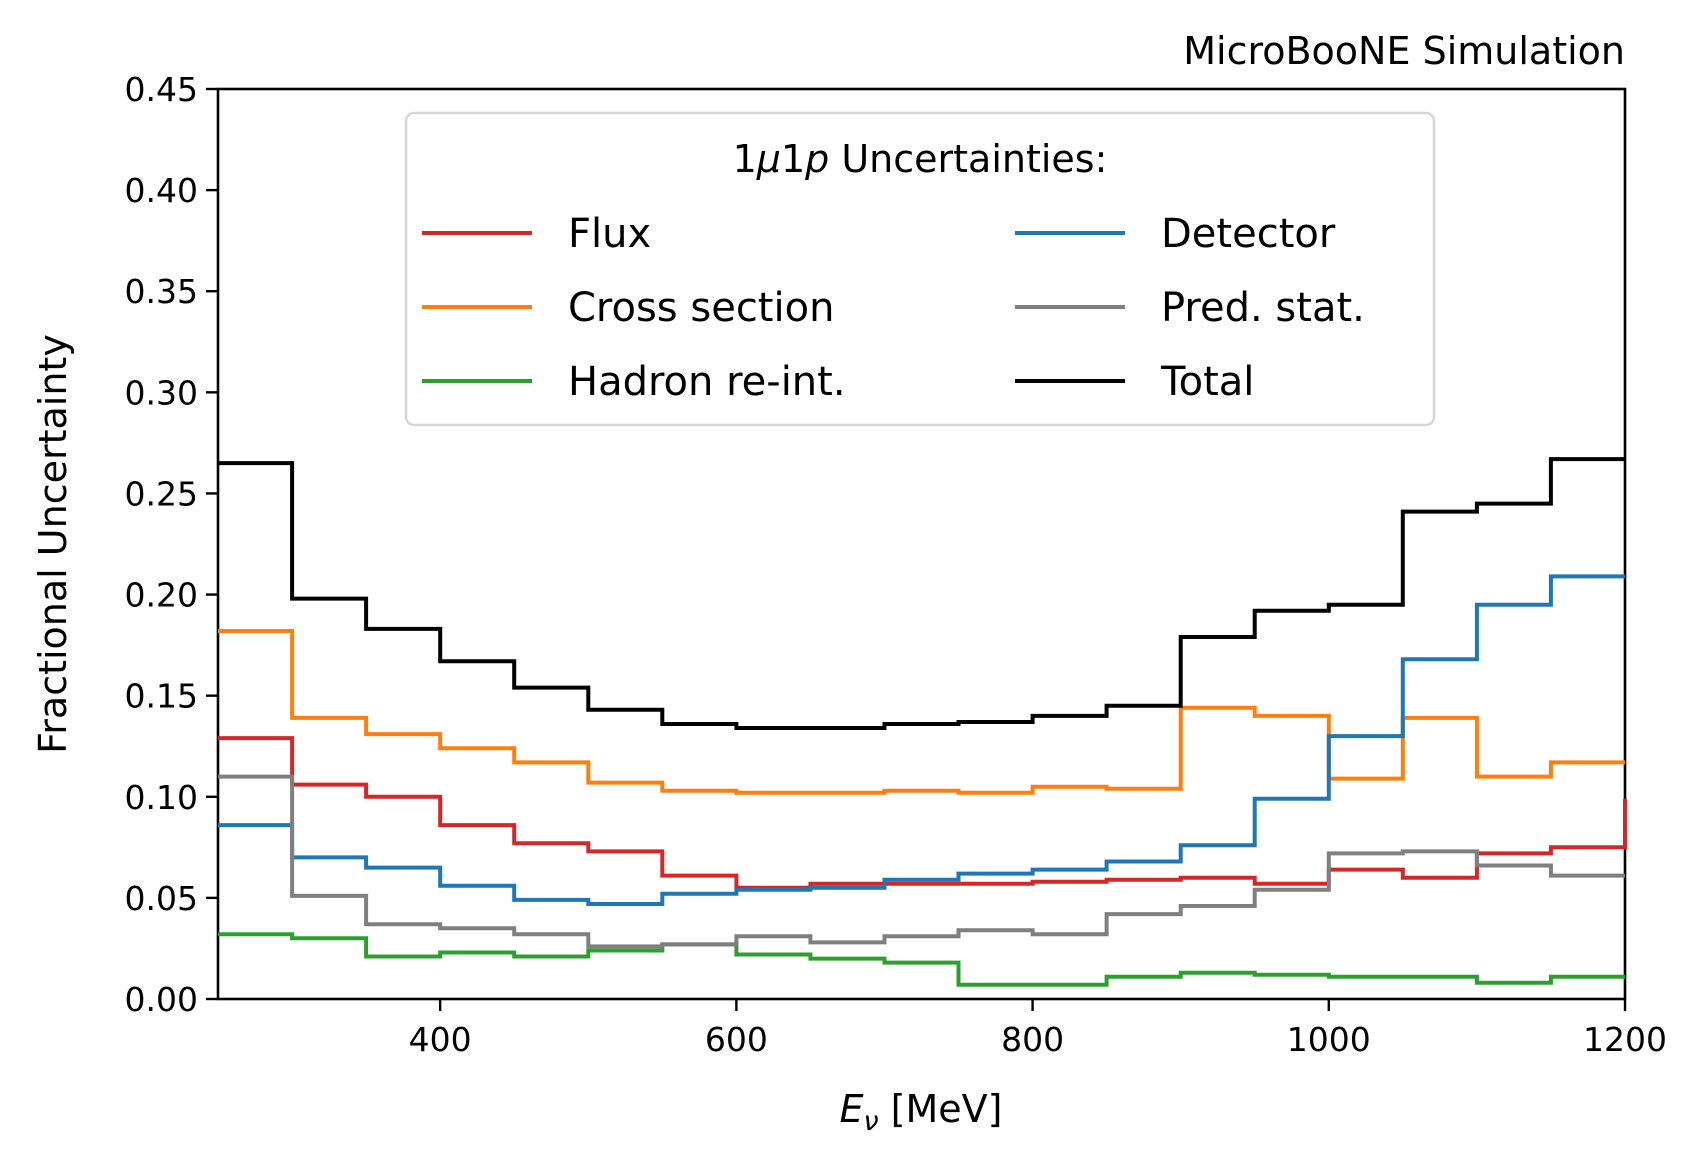 The height and width of the screenshot is (1162, 1694). What do you see at coordinates (161, 898) in the screenshot?
I see `y-tick-label: 0.05` at bounding box center [161, 898].